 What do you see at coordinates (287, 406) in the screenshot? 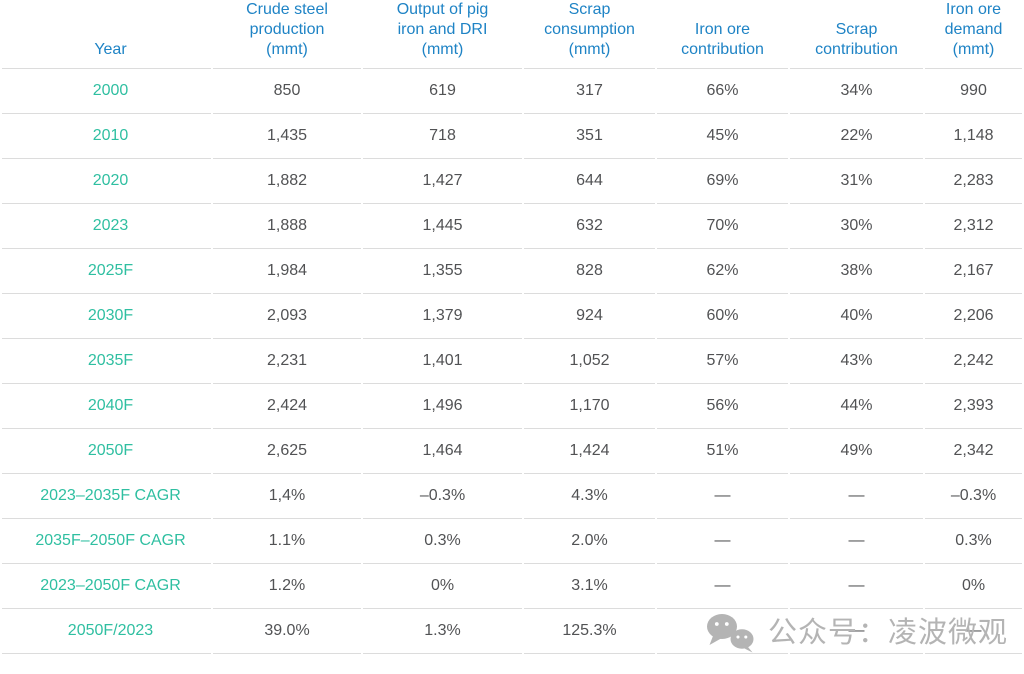
I see `data-cell-crude-steel-production: 2,424` at bounding box center [287, 406].